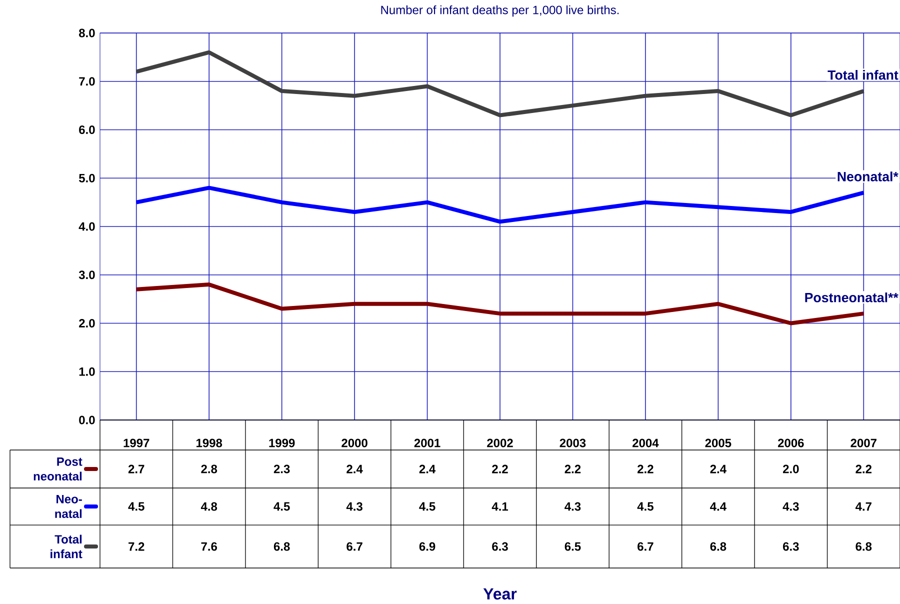 The height and width of the screenshot is (604, 900). What do you see at coordinates (573, 443) in the screenshot?
I see `x-tick-label: 2003` at bounding box center [573, 443].